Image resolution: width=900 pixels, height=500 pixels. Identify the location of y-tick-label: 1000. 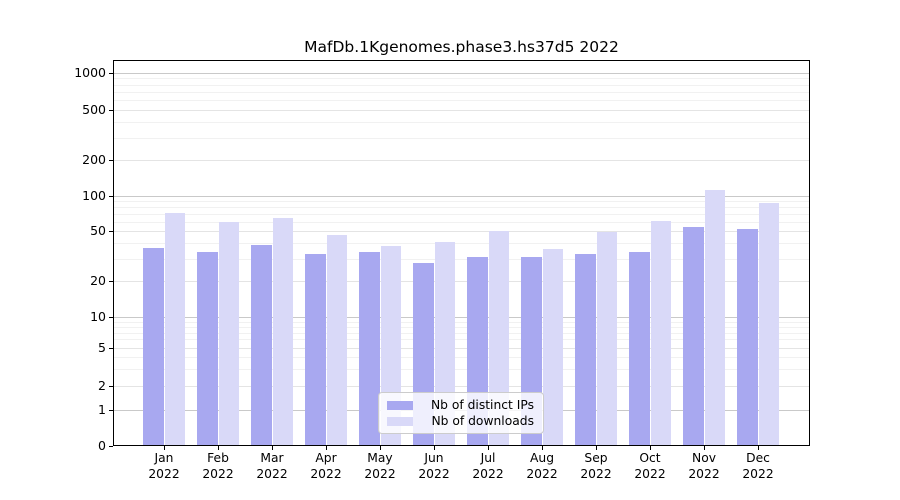
(90, 72).